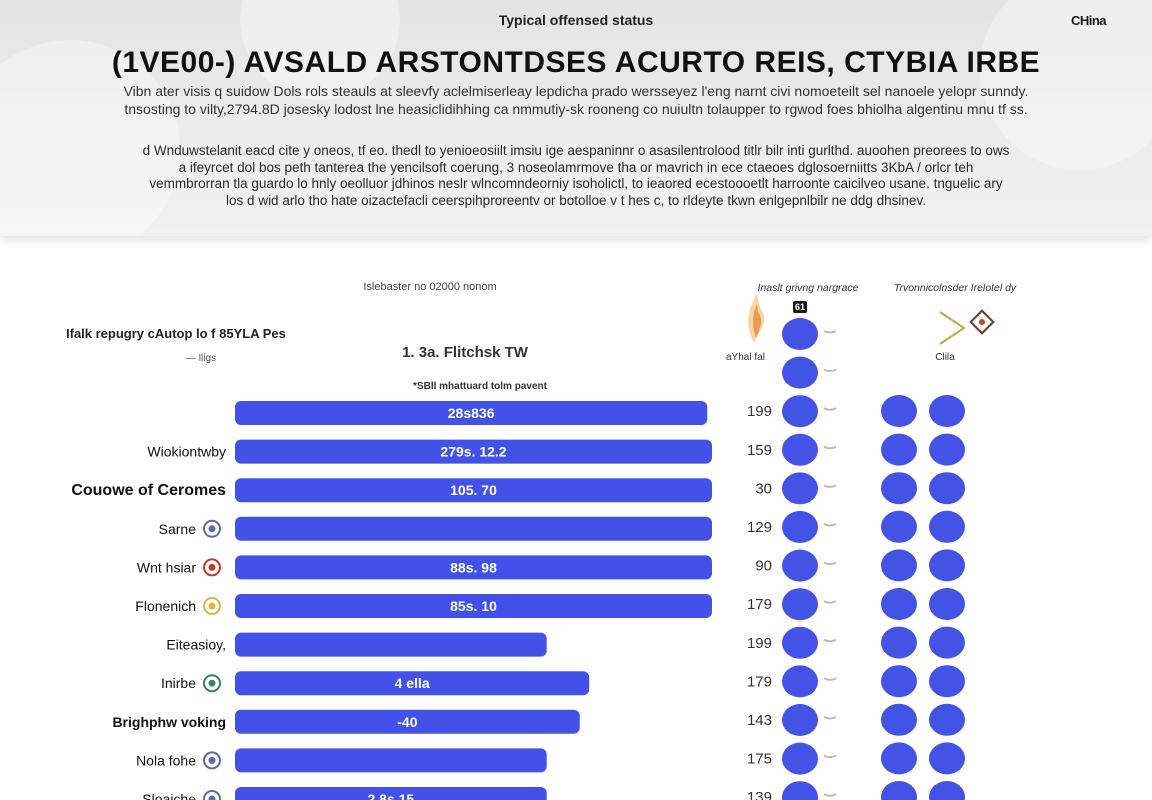  I want to click on chart-note: Islebaster no 02000 nonom, so click(430, 287).